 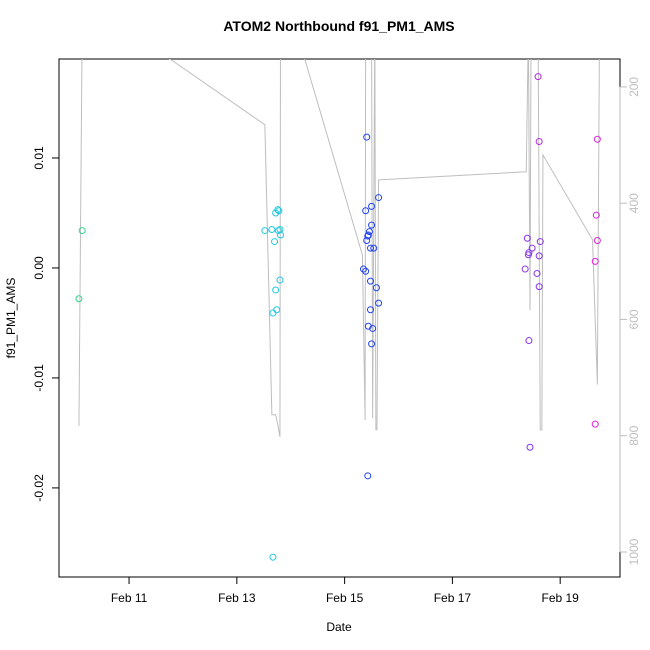 I want to click on x-tick-label: Feb 15, so click(x=345, y=598).